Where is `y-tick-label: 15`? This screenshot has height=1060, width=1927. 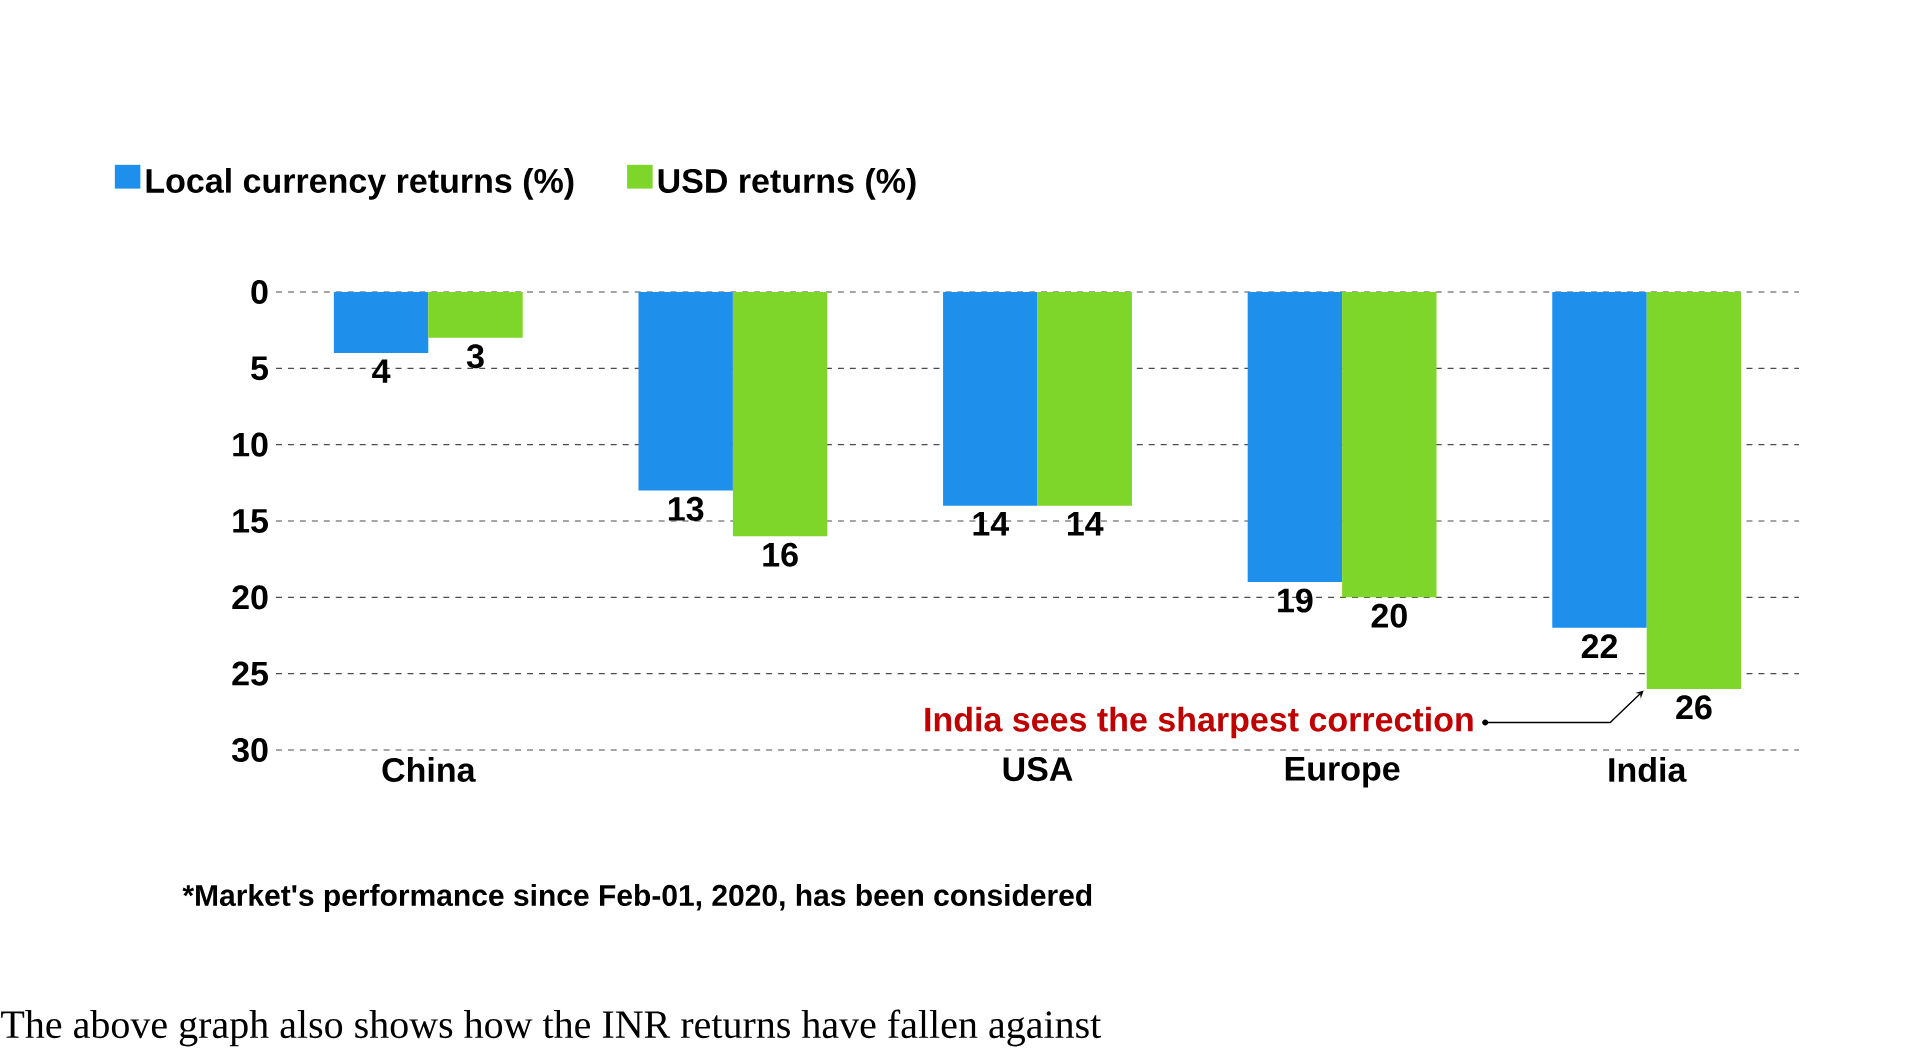
y-tick-label: 15 is located at coordinates (251, 521).